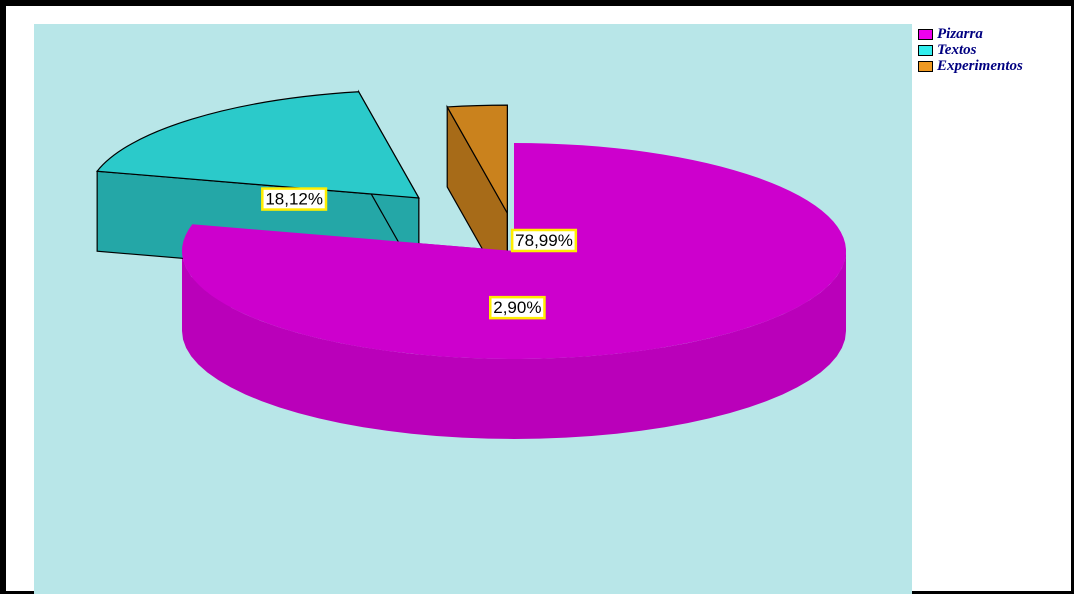  I want to click on data-label-experimentos-box, so click(517, 307).